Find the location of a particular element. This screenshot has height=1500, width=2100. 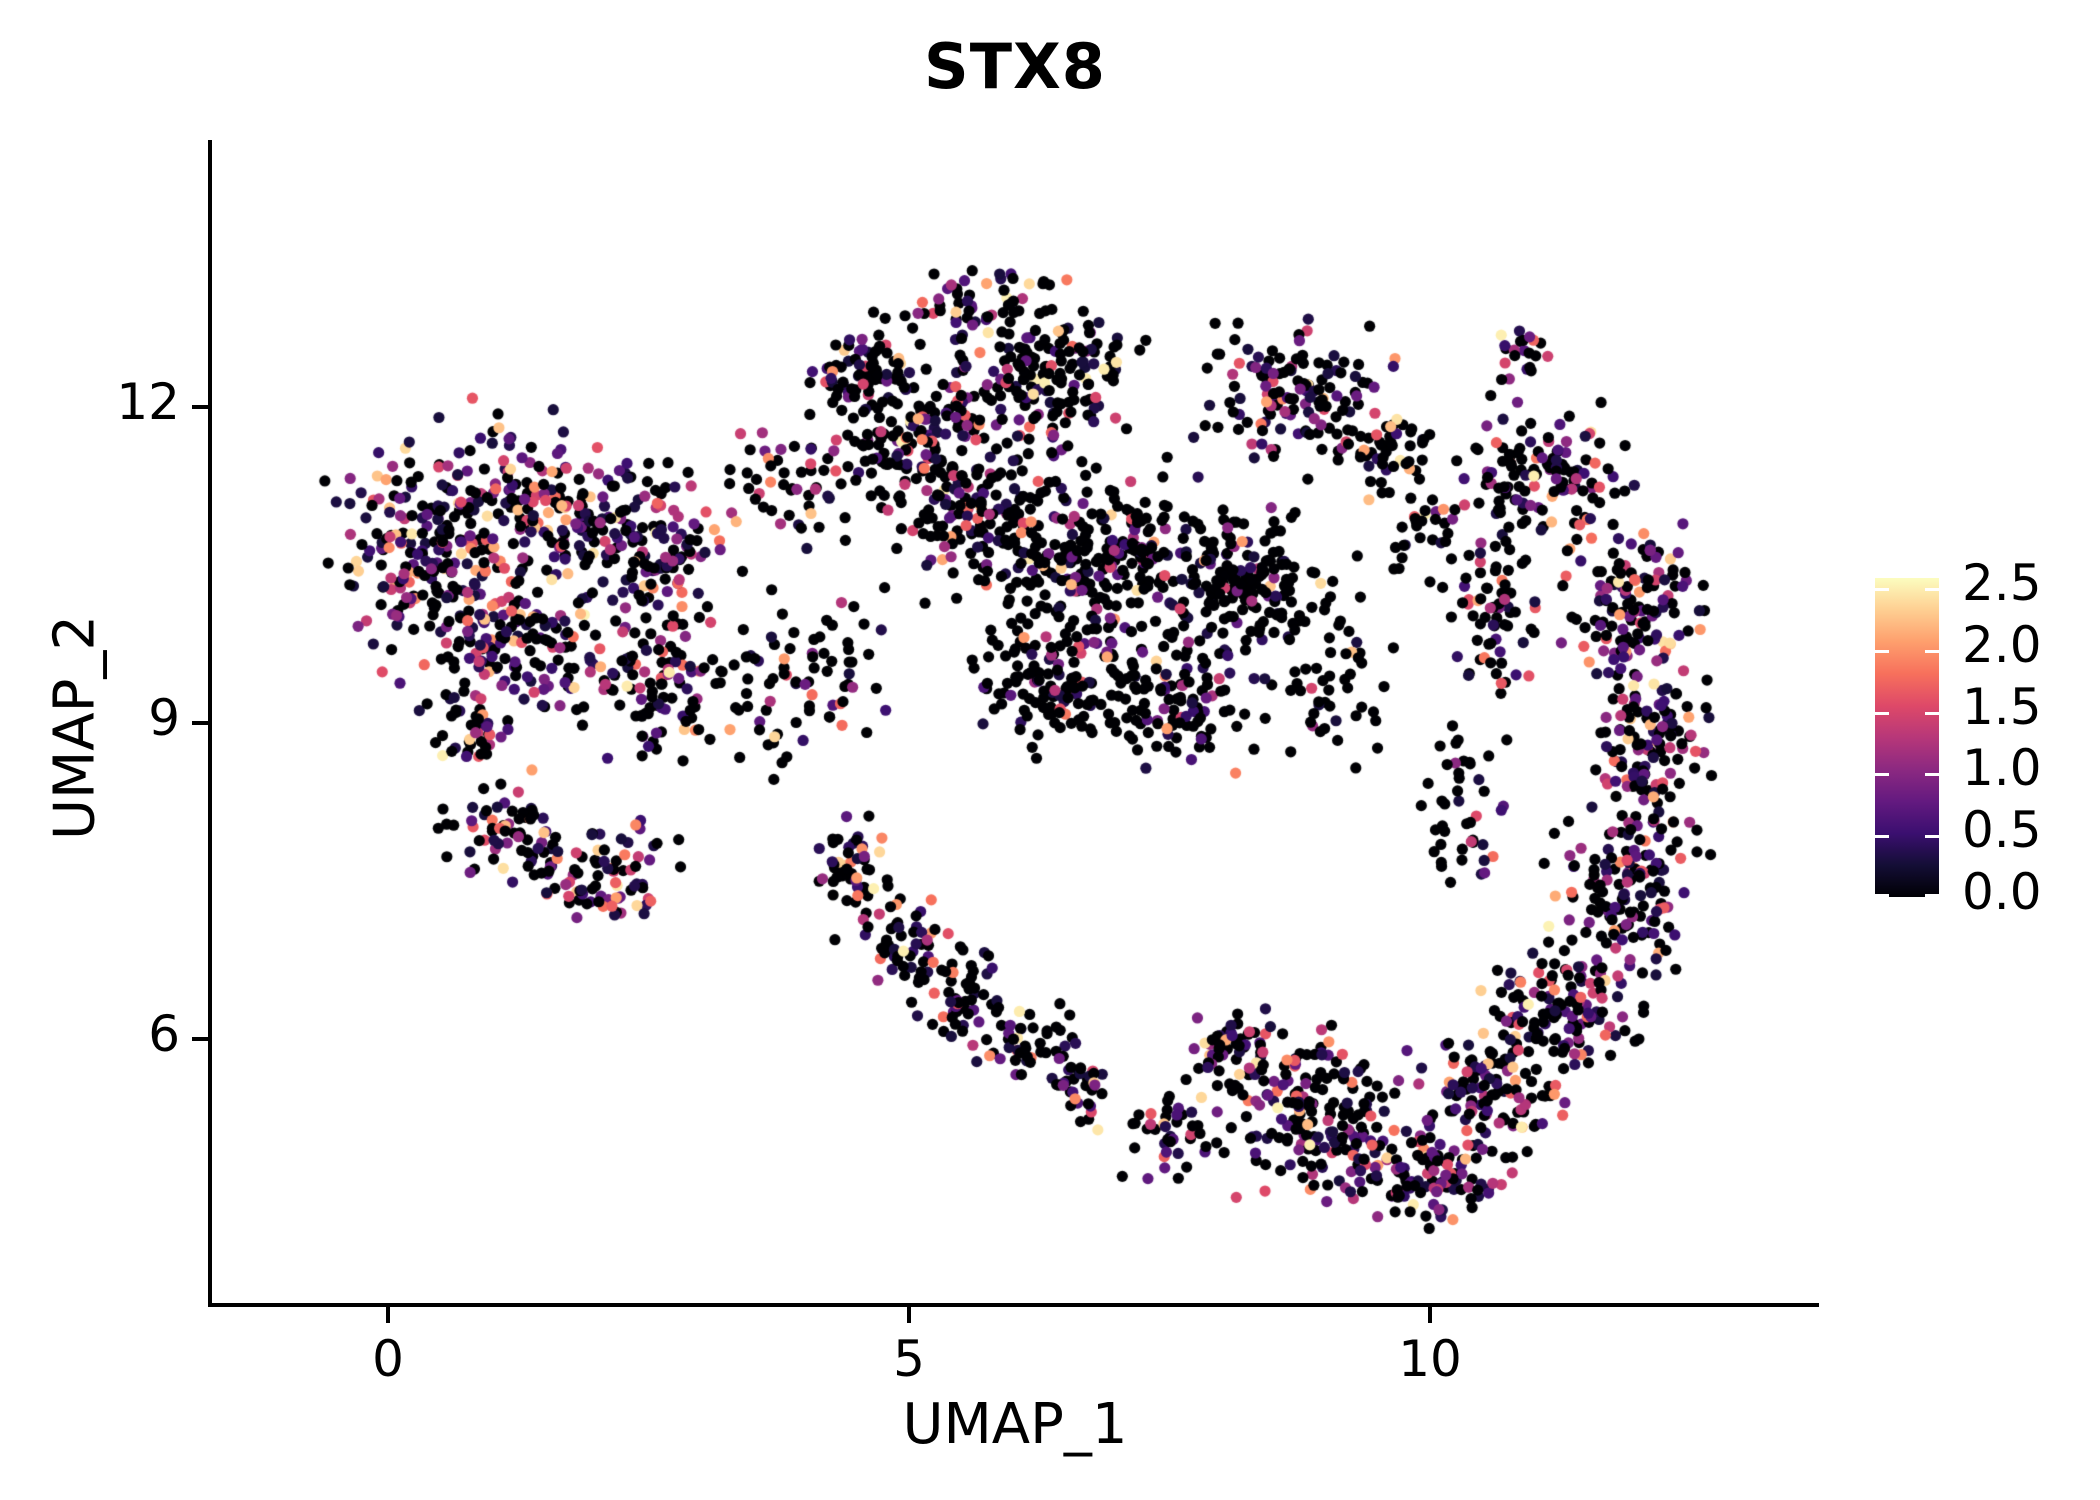

x-tick-label: 5 is located at coordinates (909, 1359).